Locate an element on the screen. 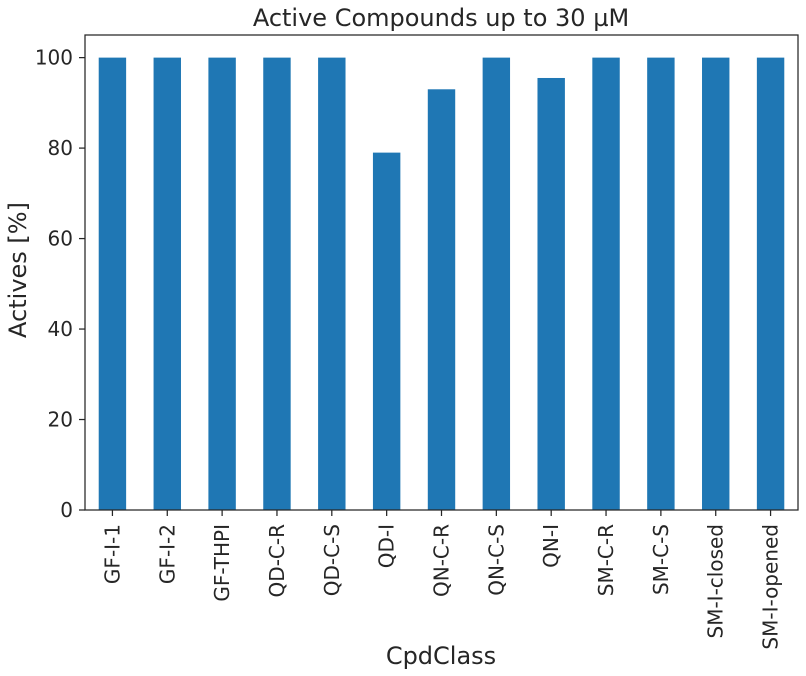 Image resolution: width=806 pixels, height=676 pixels. bar-qn-c-s is located at coordinates (496, 284).